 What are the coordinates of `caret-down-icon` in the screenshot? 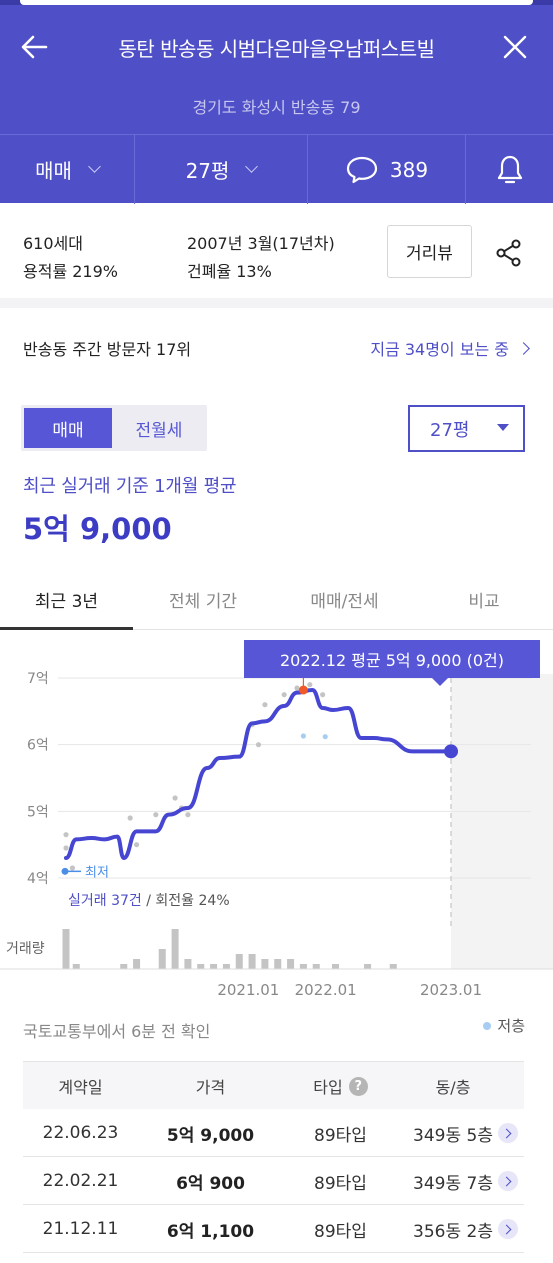 It's located at (503, 427).